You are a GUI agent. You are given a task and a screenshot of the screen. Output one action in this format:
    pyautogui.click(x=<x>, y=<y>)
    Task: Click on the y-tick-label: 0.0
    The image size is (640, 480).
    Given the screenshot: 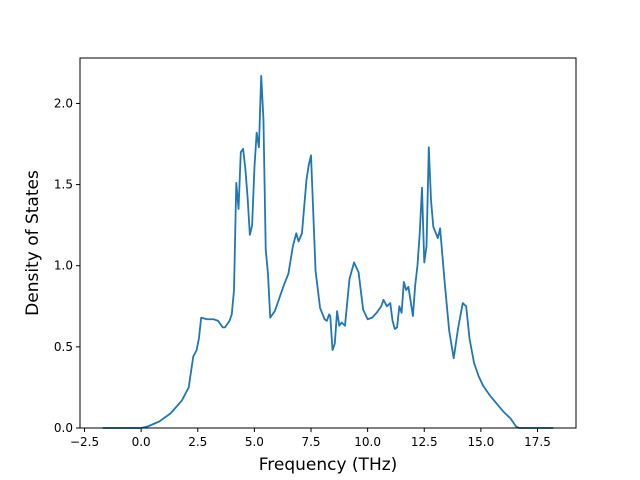 What is the action you would take?
    pyautogui.click(x=63, y=428)
    